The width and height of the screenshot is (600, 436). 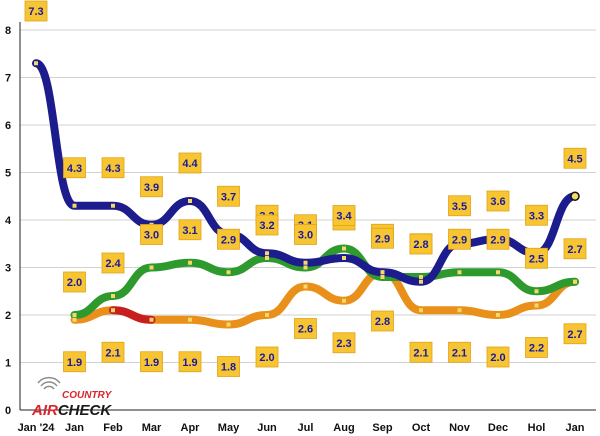 I want to click on data-label-text: 3.5, so click(x=459, y=207).